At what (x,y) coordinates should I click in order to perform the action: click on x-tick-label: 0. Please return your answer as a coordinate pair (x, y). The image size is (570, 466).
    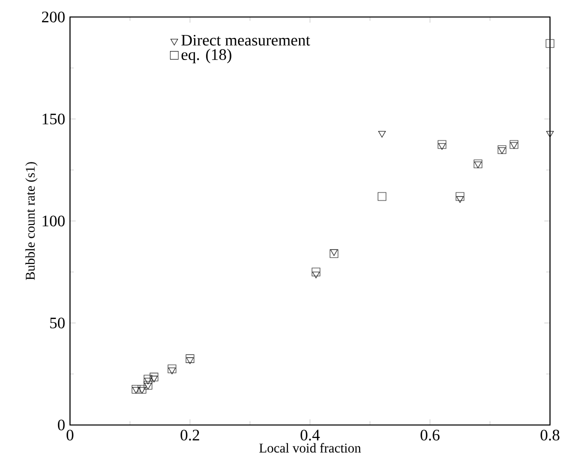
    Looking at the image, I should click on (70, 435).